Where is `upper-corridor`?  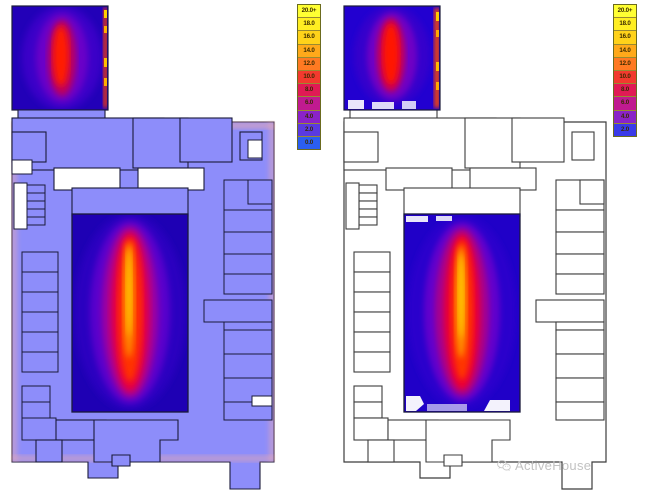
upper-corridor is located at coordinates (137, 140).